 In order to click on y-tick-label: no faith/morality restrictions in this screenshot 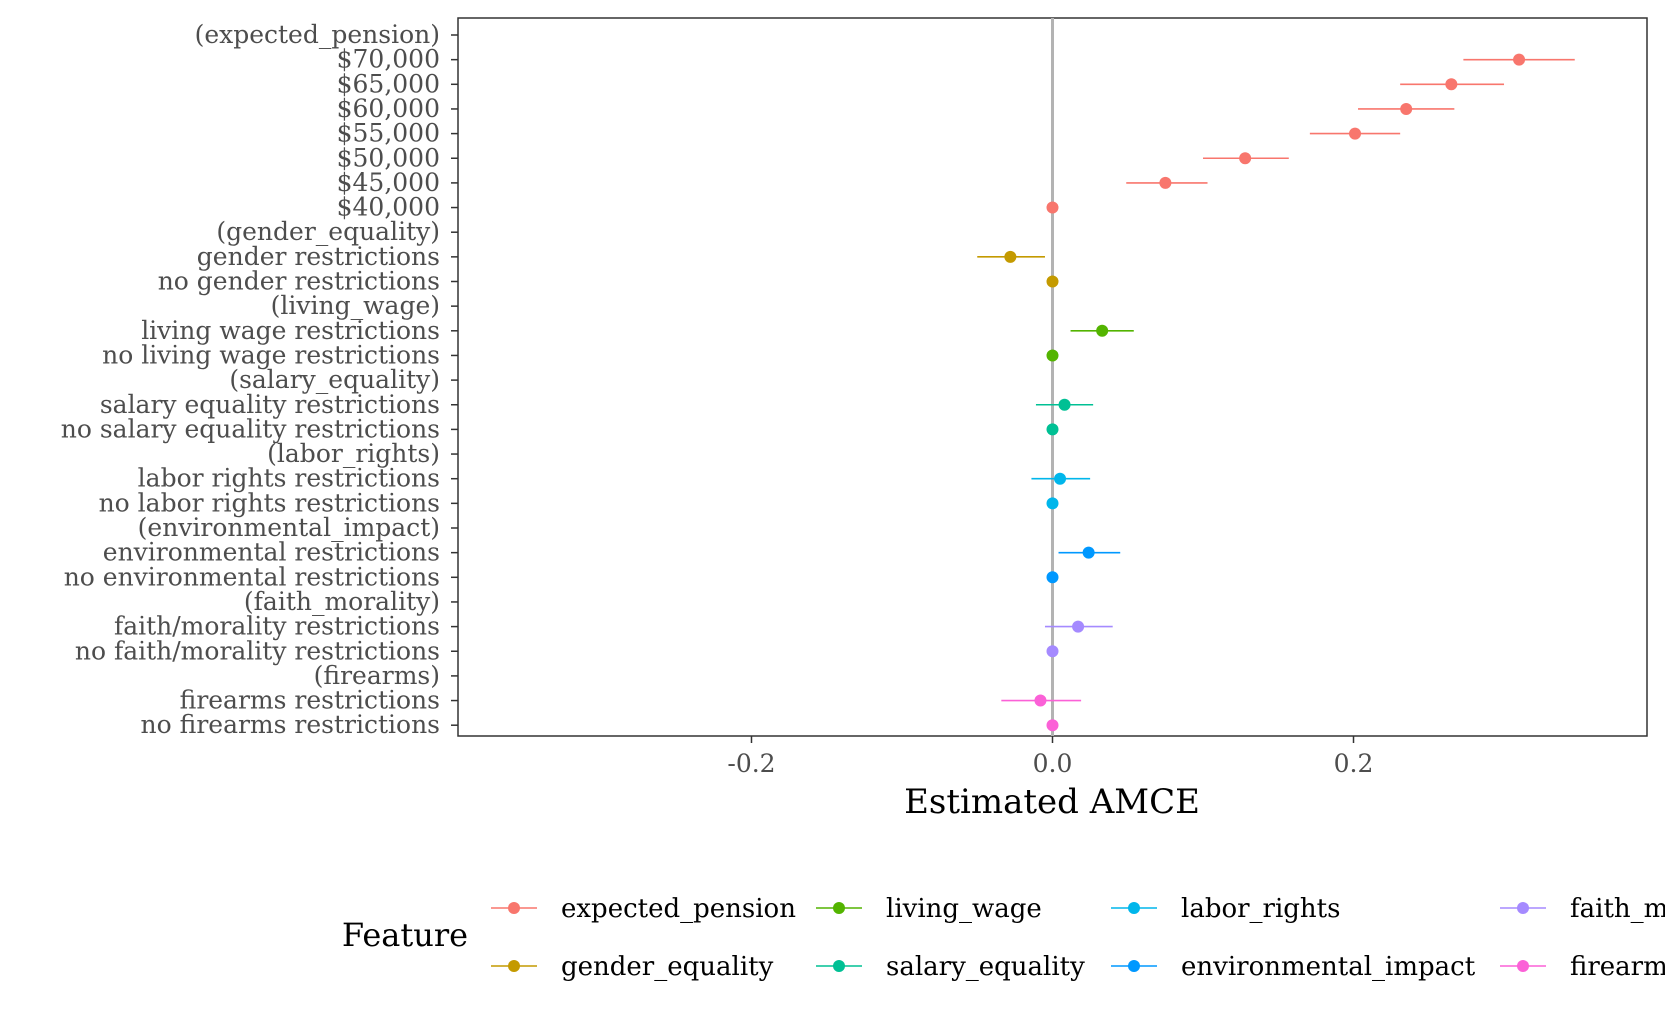, I will do `click(257, 650)`.